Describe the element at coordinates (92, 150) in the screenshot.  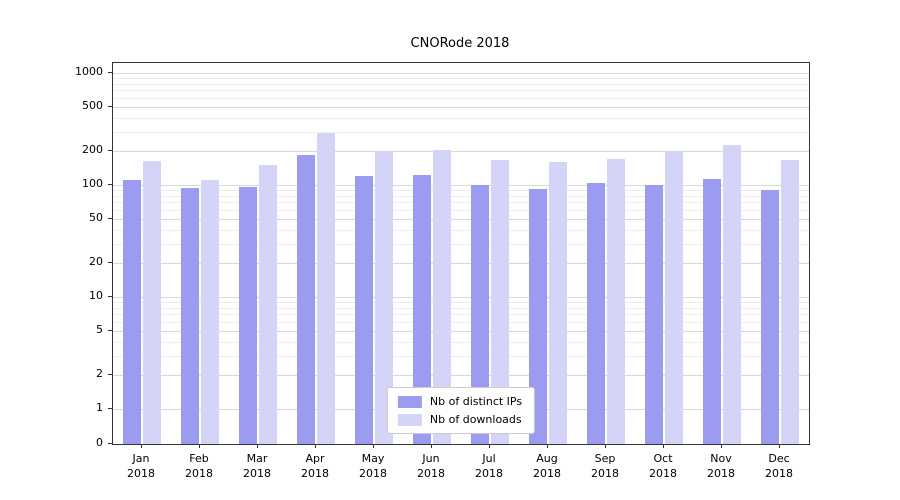
I see `y-tick-label: 200` at that location.